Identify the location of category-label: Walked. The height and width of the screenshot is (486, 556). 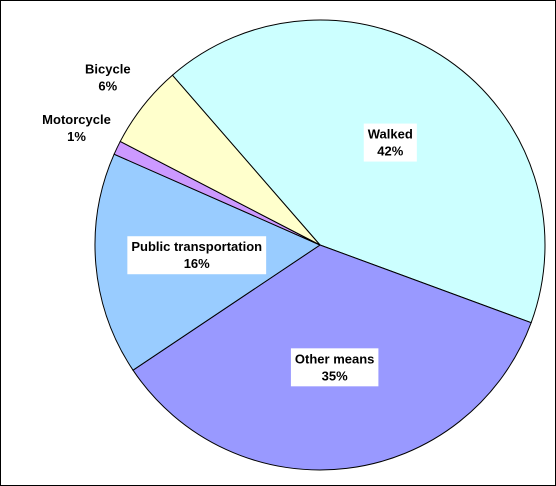
(390, 134).